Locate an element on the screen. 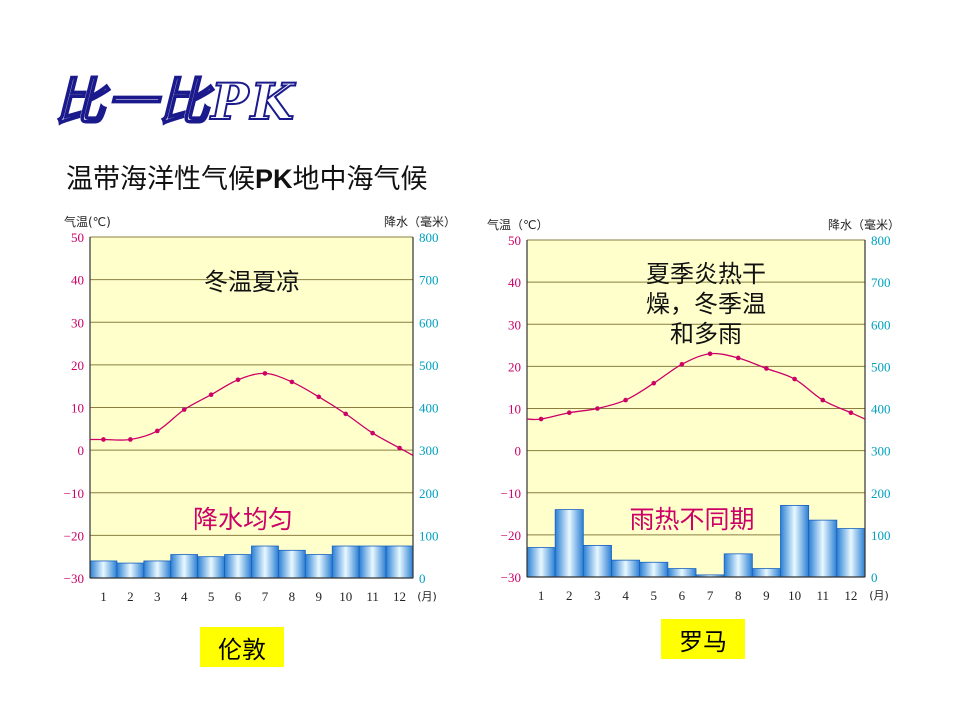 The width and height of the screenshot is (960, 720). london-temp-tick-label: 10 is located at coordinates (77, 408).